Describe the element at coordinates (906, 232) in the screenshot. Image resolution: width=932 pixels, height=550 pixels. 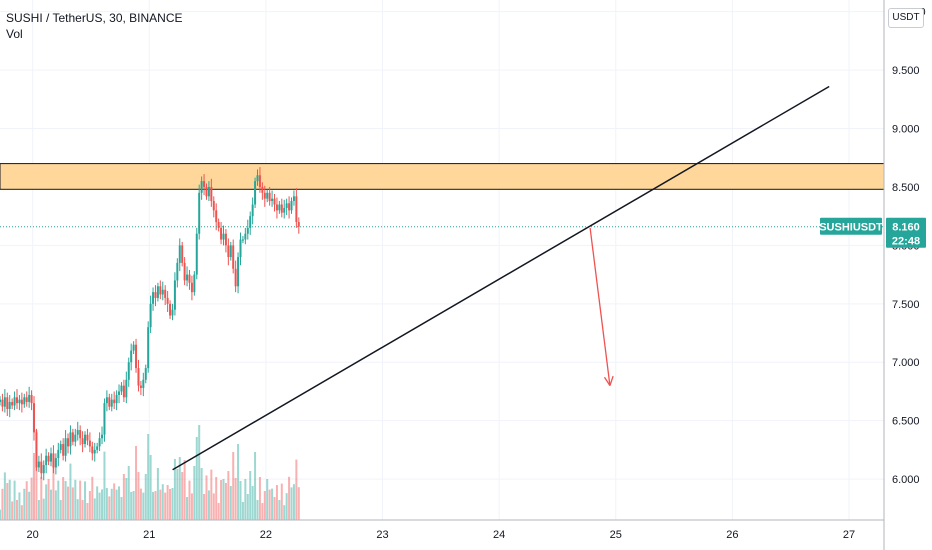
I see `price-tag-box` at that location.